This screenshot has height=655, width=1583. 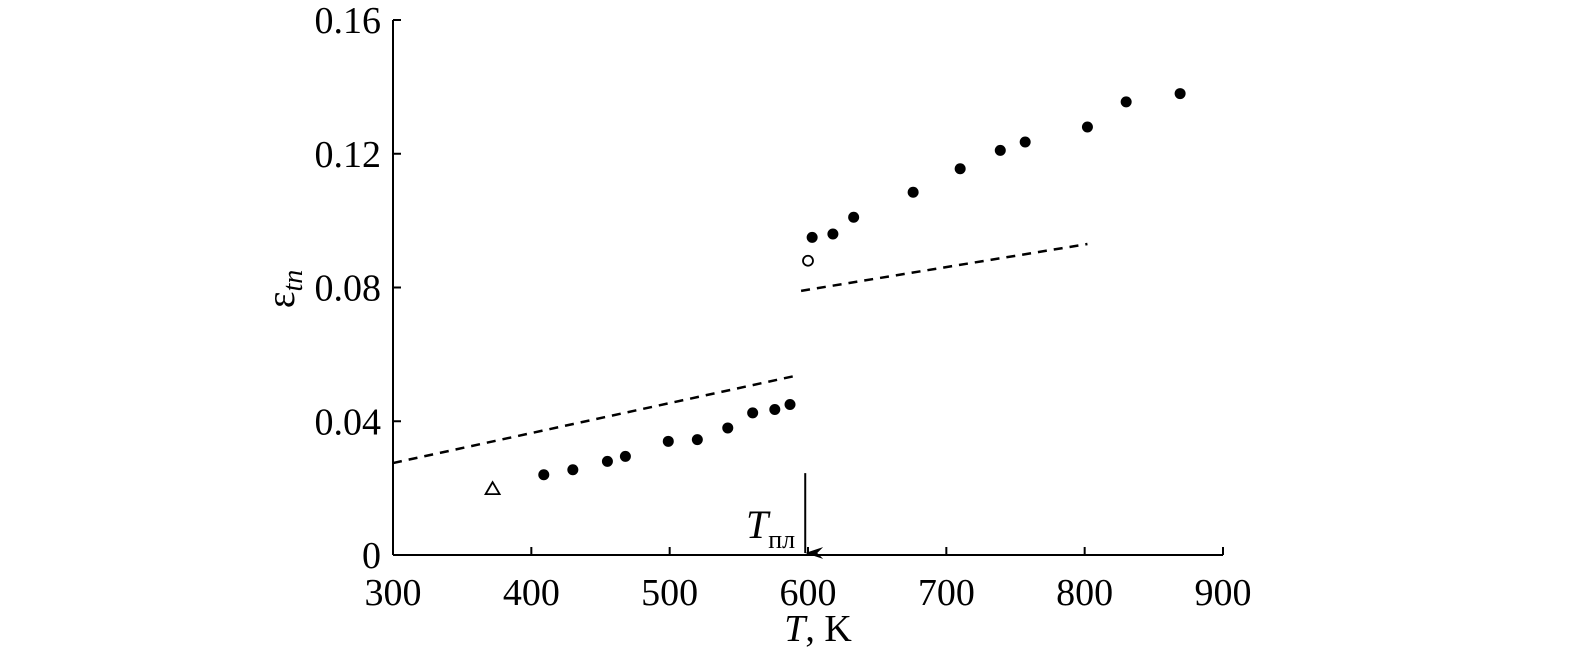 I want to click on melting-temperature-symbol: T, so click(x=758, y=524).